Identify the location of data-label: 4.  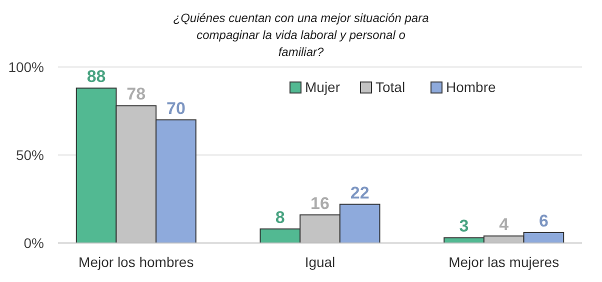
(504, 224).